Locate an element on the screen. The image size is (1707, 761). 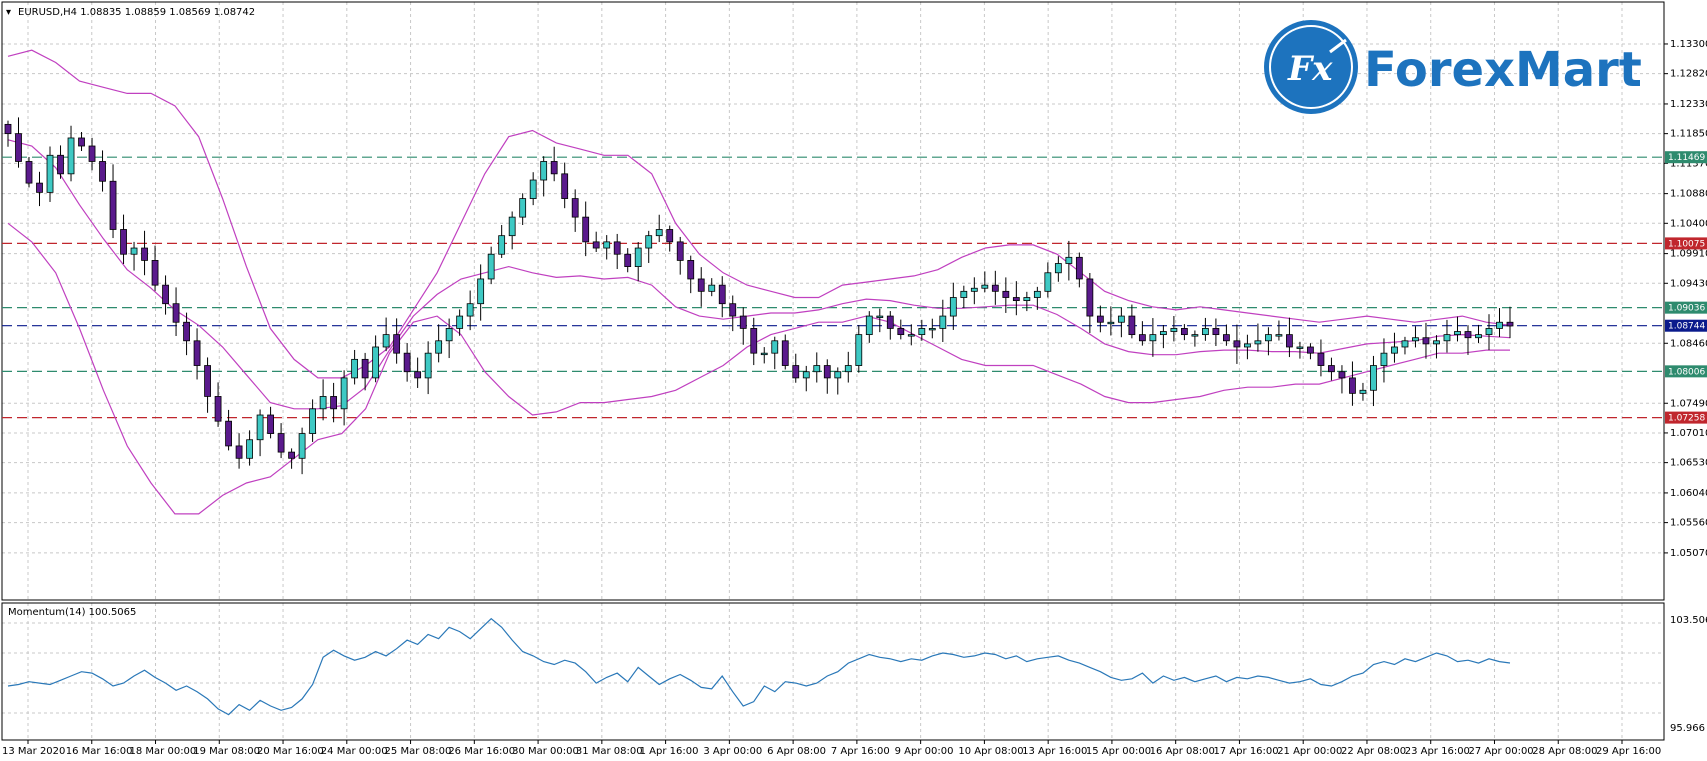
price-tag-label: 1.09036 is located at coordinates (1686, 309).